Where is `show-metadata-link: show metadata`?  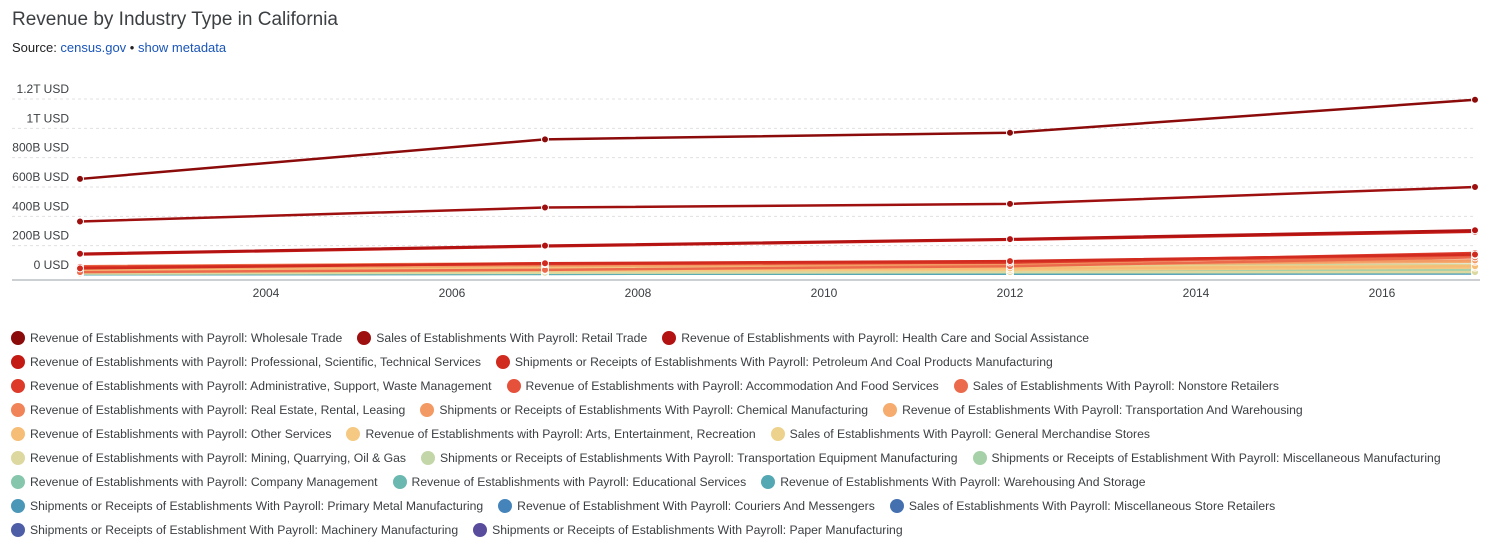
show-metadata-link: show metadata is located at coordinates (182, 47).